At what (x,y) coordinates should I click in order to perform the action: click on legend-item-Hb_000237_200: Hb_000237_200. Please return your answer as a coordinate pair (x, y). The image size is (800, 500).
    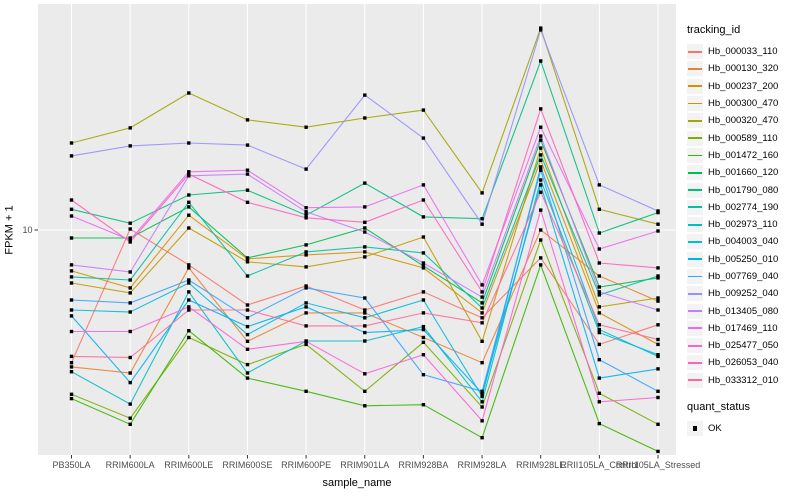
    Looking at the image, I should click on (743, 86).